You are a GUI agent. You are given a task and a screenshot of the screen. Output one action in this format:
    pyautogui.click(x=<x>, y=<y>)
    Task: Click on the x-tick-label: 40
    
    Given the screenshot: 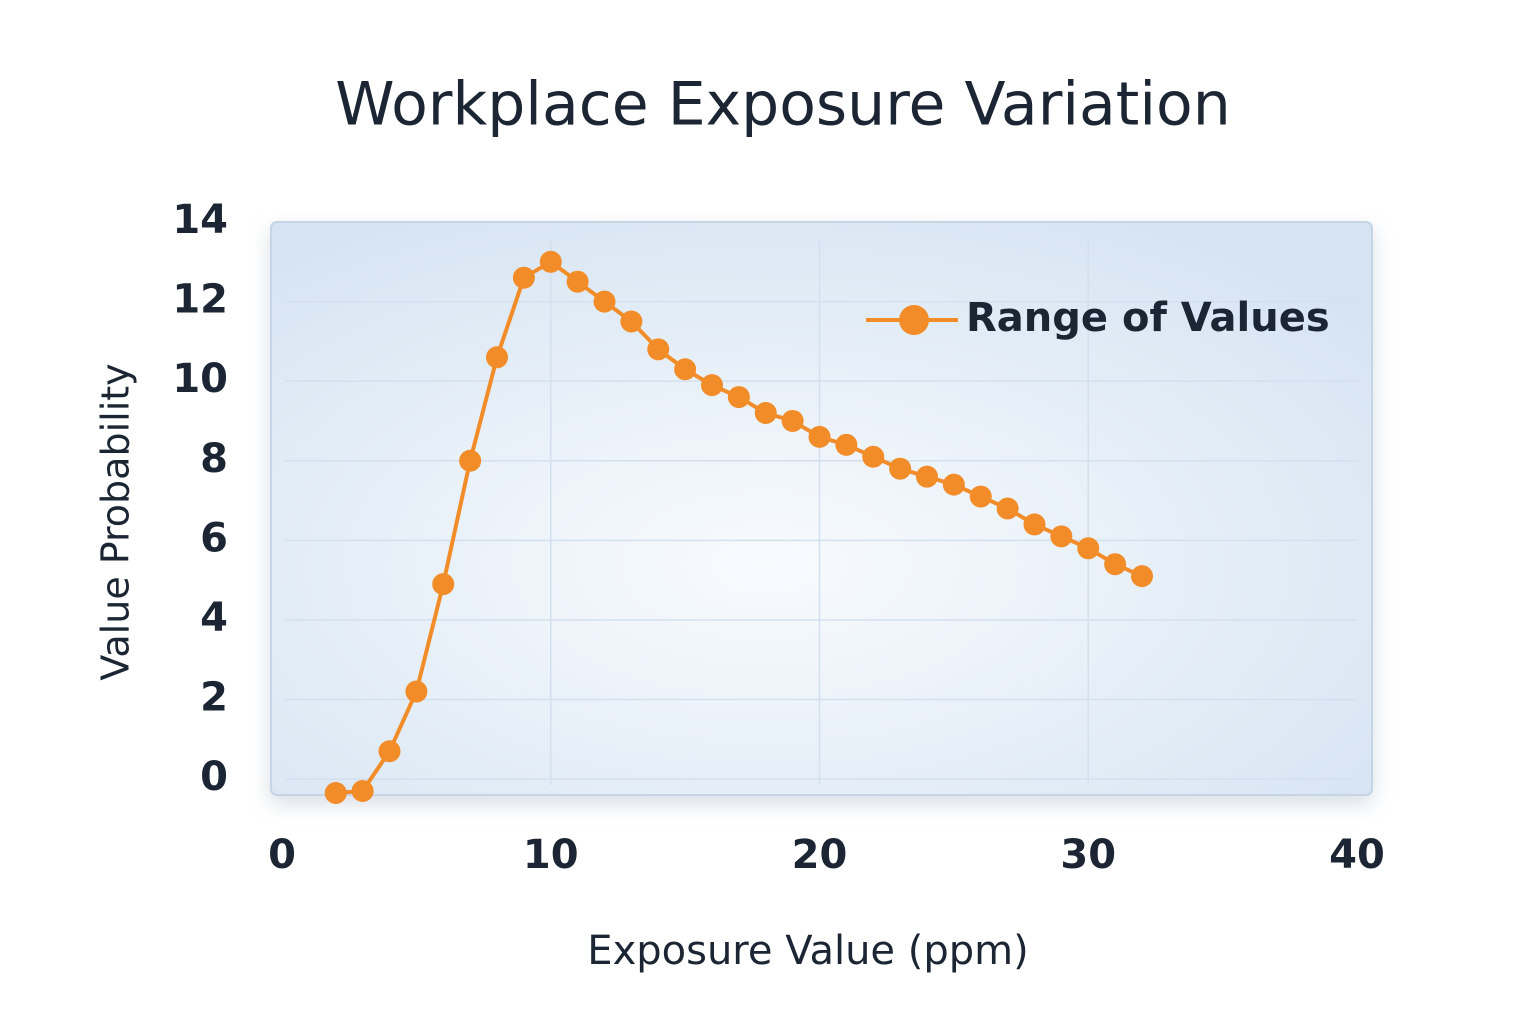 What is the action you would take?
    pyautogui.click(x=1357, y=855)
    